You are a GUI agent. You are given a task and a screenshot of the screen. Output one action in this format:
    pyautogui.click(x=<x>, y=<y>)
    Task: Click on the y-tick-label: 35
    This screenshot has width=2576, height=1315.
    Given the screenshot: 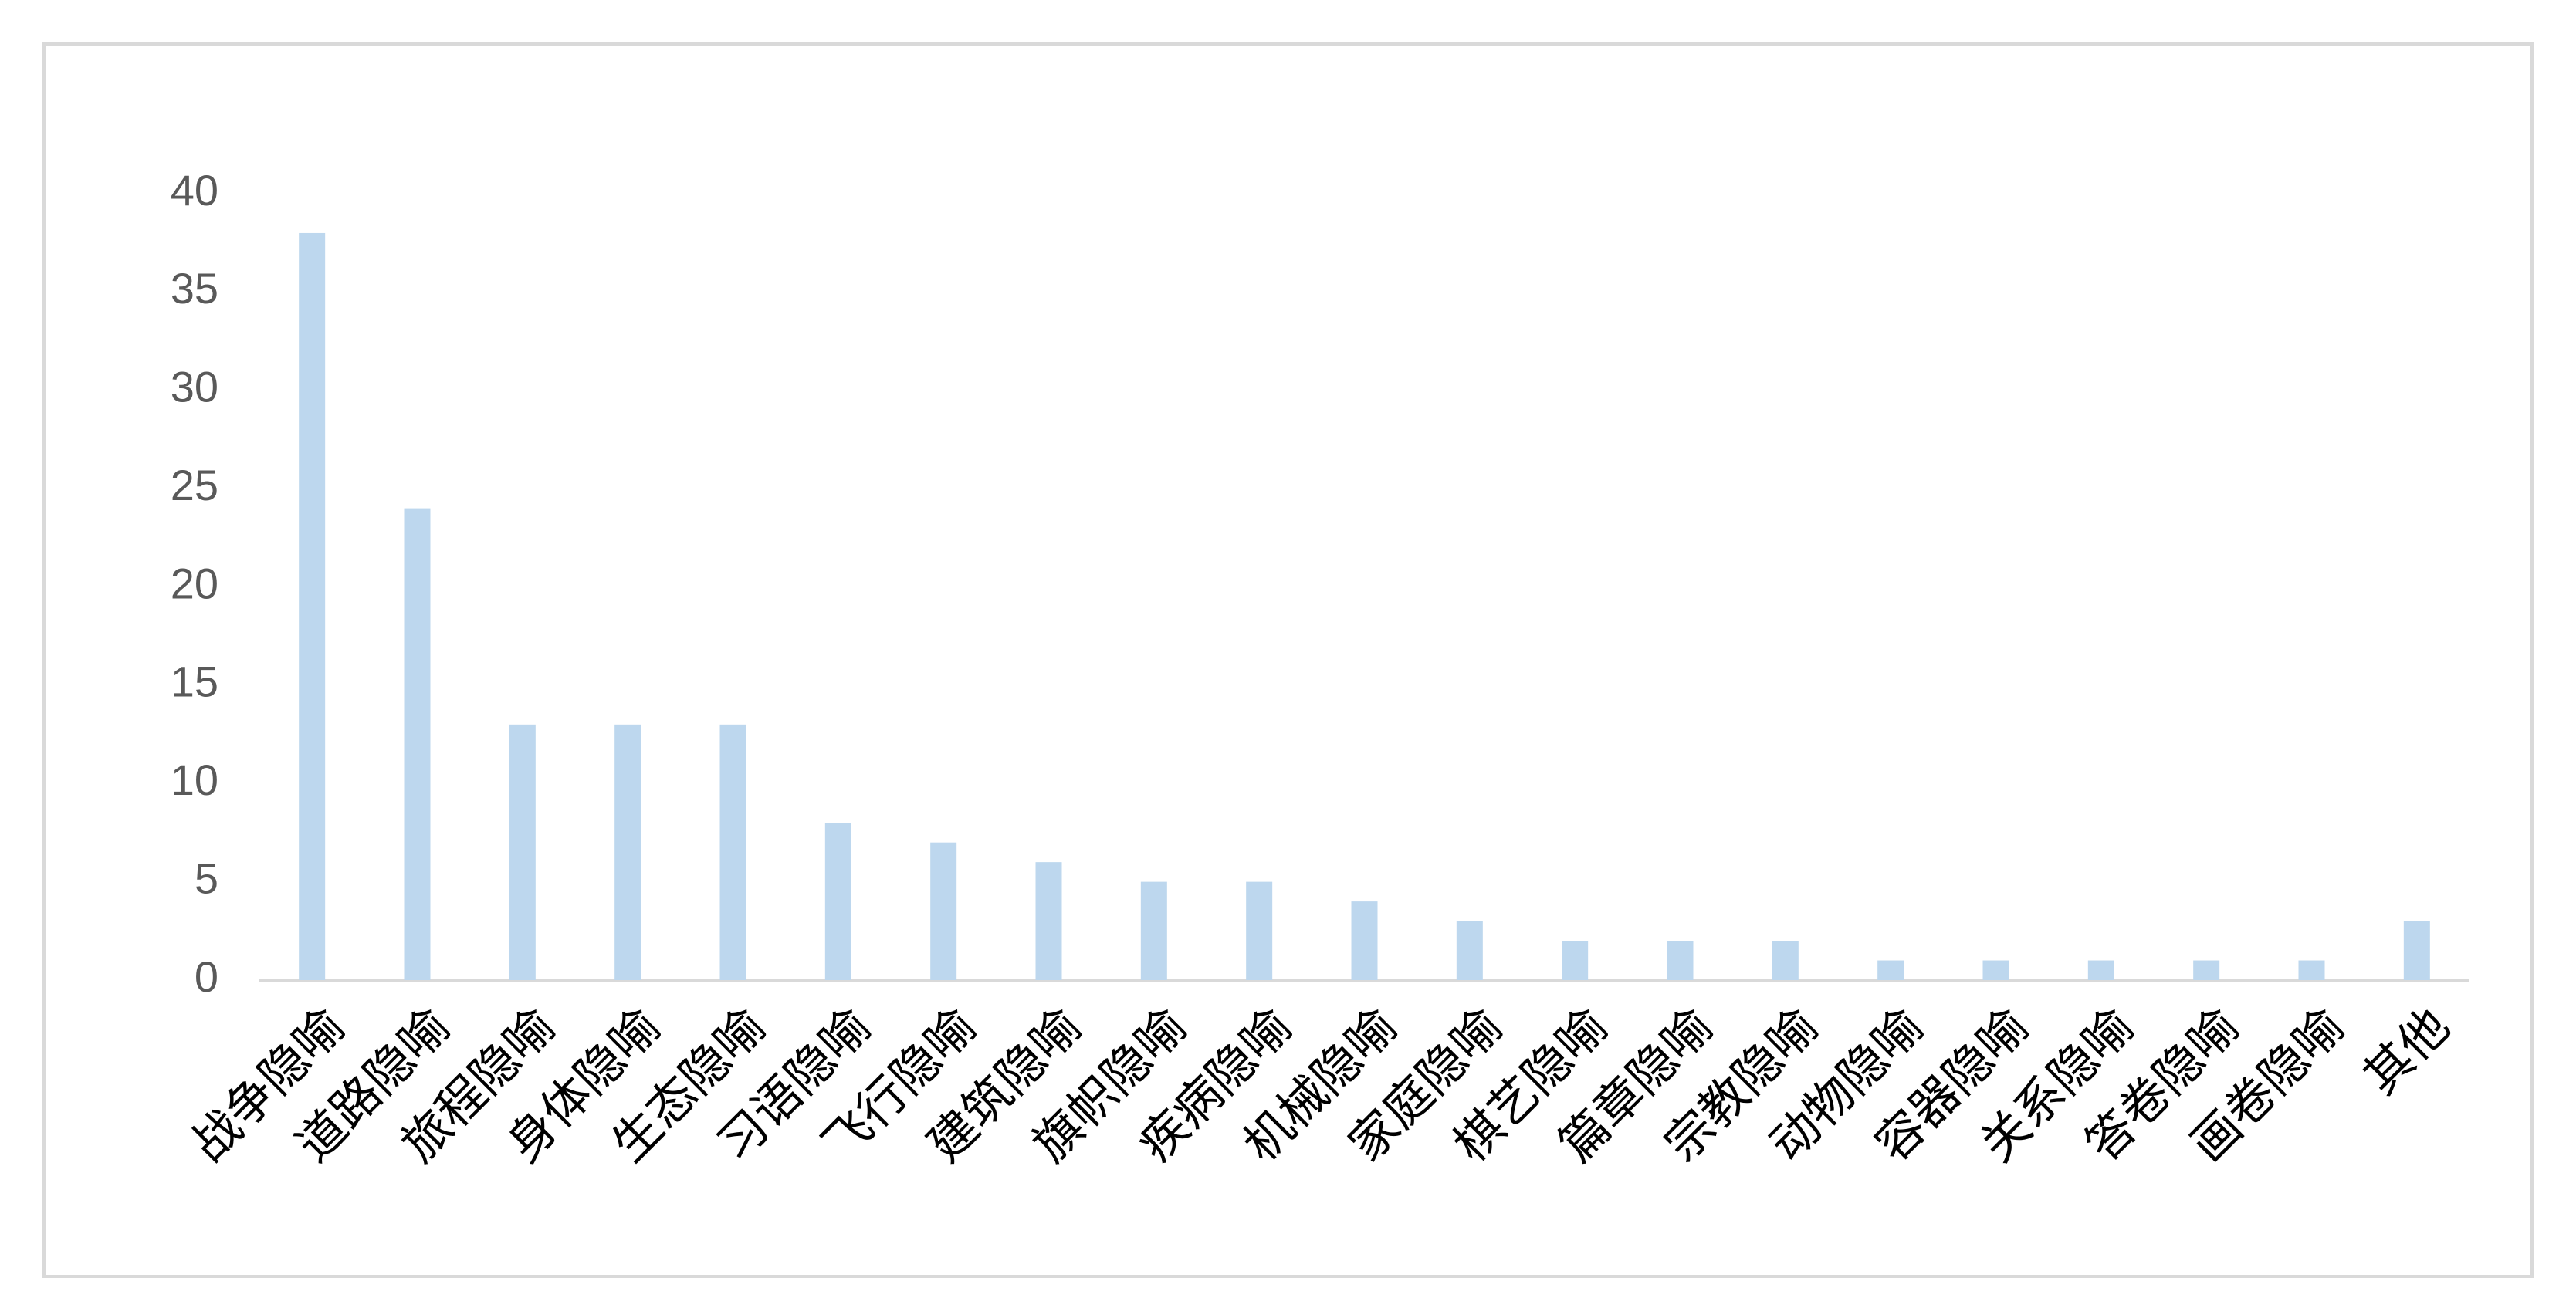 What is the action you would take?
    pyautogui.click(x=195, y=288)
    